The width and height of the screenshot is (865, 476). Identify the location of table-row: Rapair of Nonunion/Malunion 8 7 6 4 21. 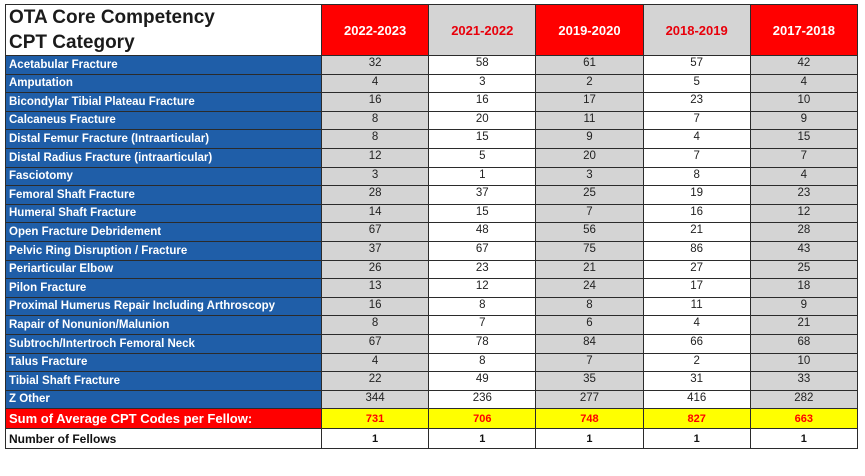
(431, 325).